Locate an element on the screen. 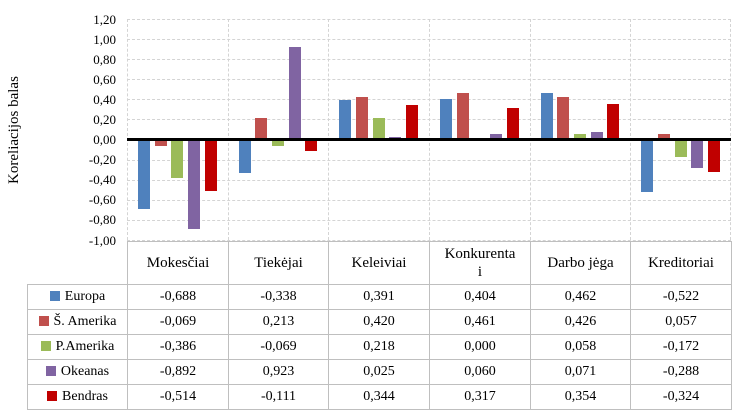 The width and height of the screenshot is (750, 416). table-row: Okeanas -0,892 0,923 0,025 0,060 0,071 -0,288 is located at coordinates (379, 372).